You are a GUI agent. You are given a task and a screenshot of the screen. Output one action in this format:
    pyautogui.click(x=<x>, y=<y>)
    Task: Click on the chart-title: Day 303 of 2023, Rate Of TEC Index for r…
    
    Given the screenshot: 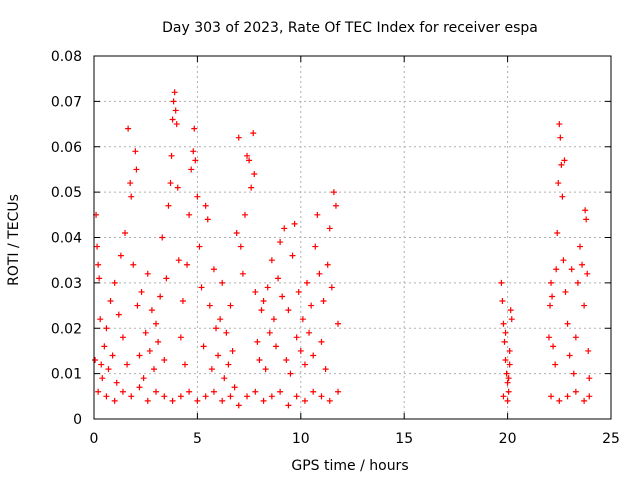 What is the action you would take?
    pyautogui.click(x=350, y=28)
    